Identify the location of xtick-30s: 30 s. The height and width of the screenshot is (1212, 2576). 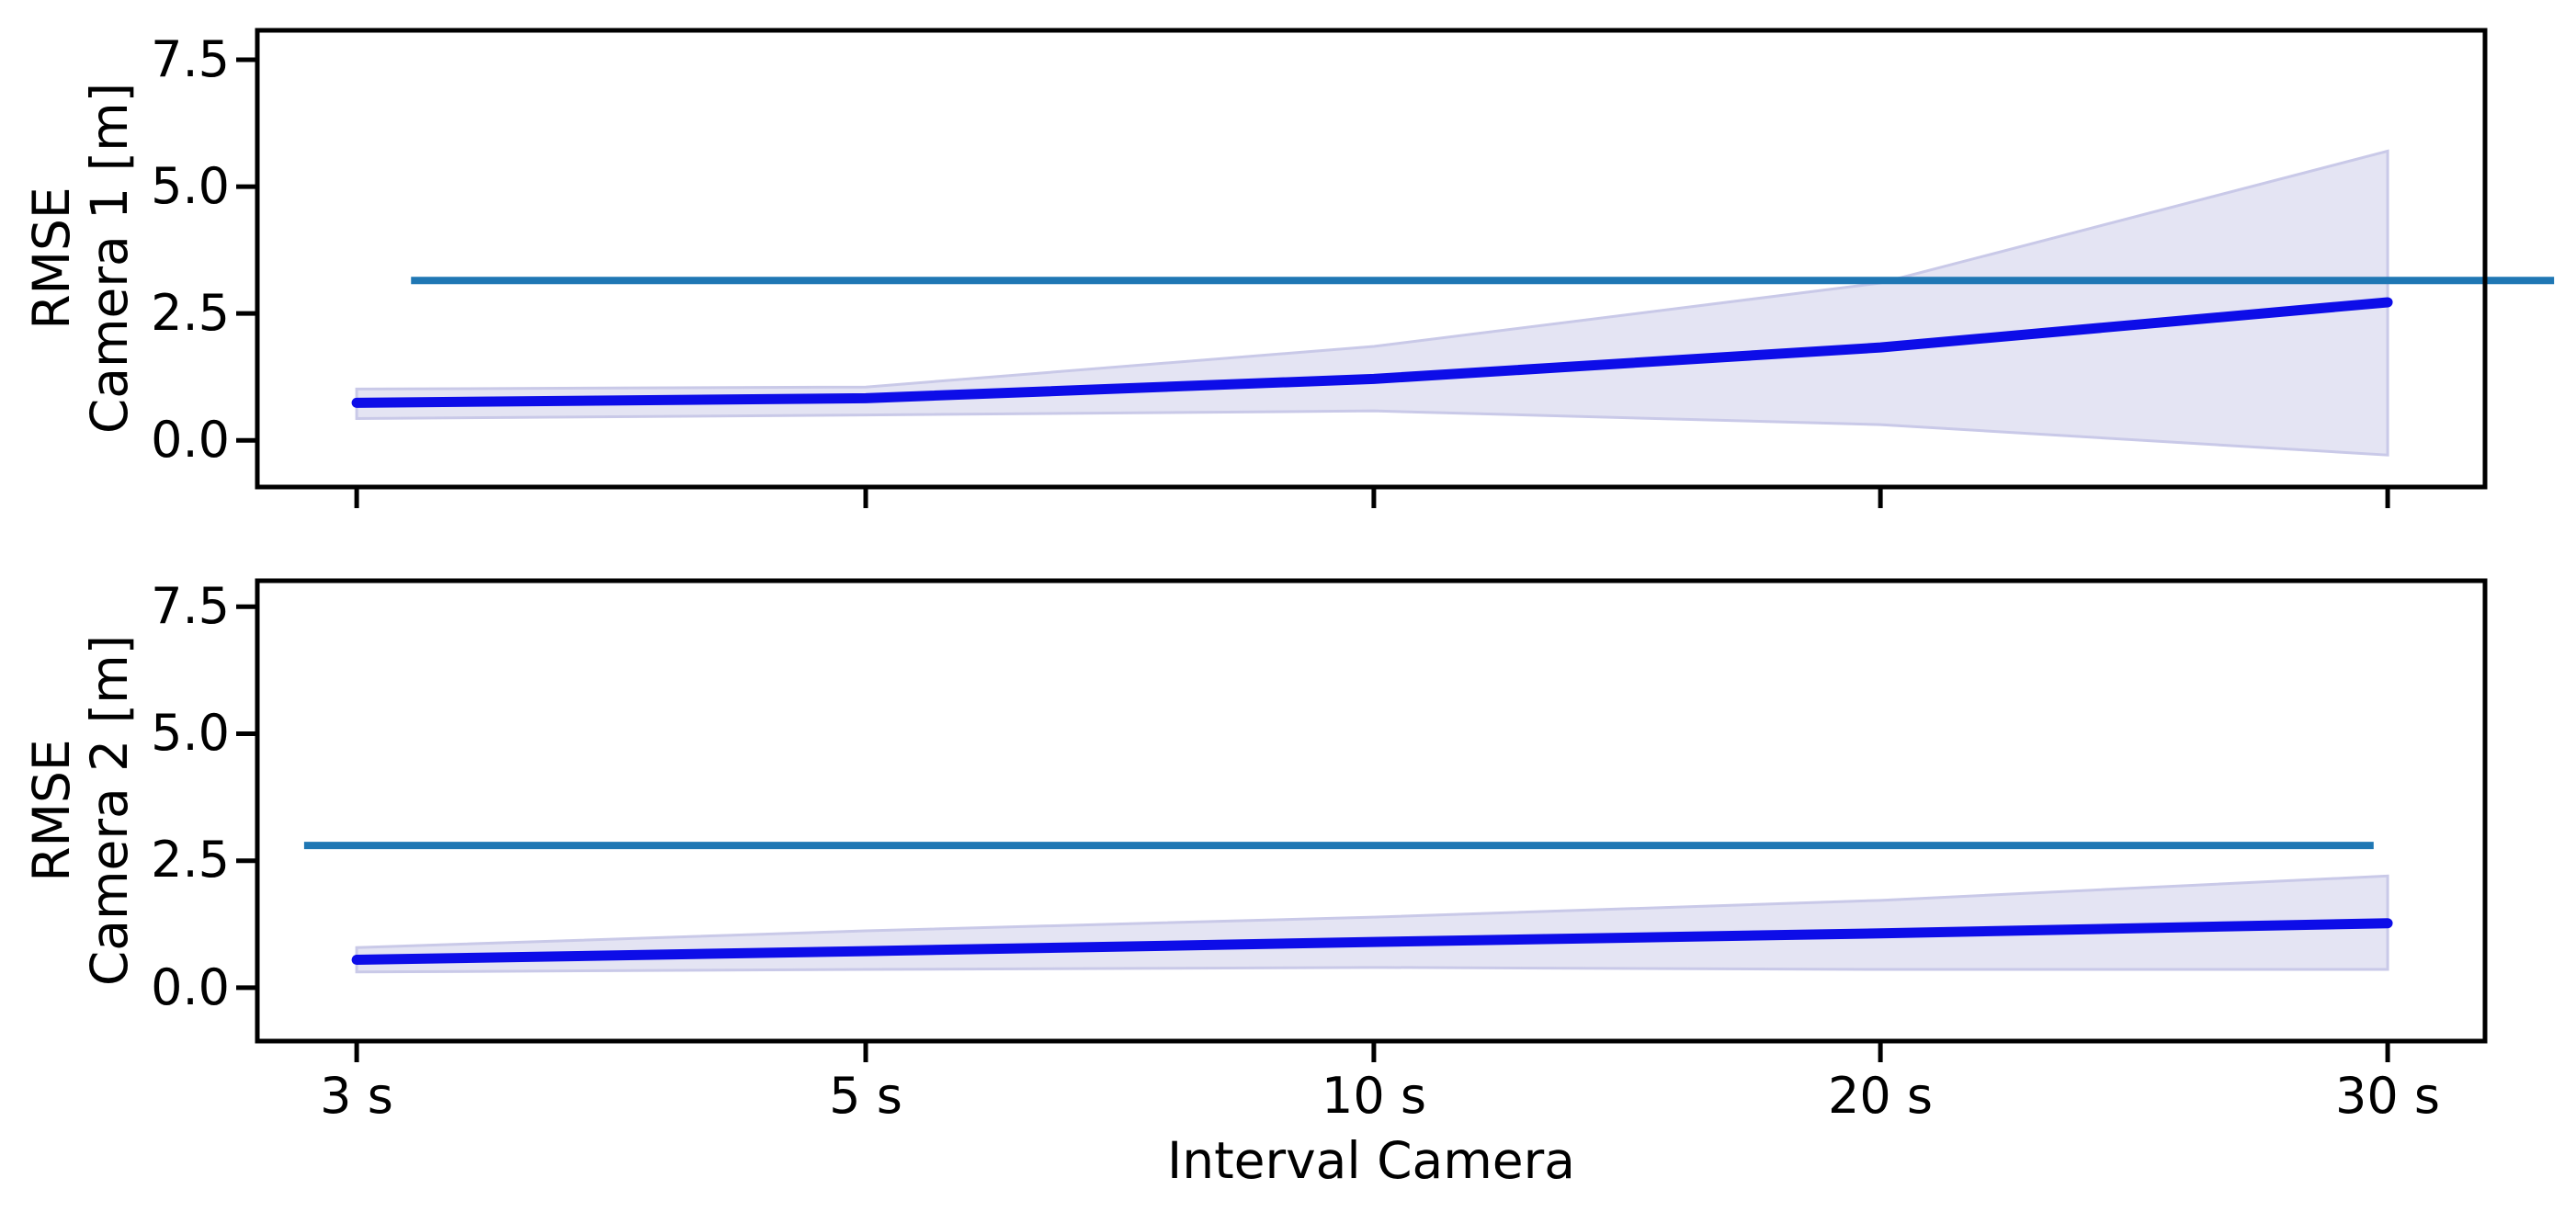
(2387, 1096).